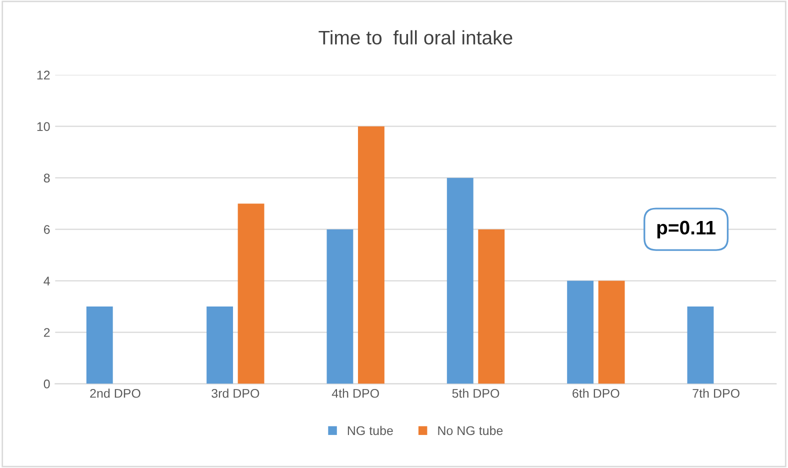 This screenshot has width=788, height=468. What do you see at coordinates (476, 393) in the screenshot?
I see `x-tick-label: 5th DPO` at bounding box center [476, 393].